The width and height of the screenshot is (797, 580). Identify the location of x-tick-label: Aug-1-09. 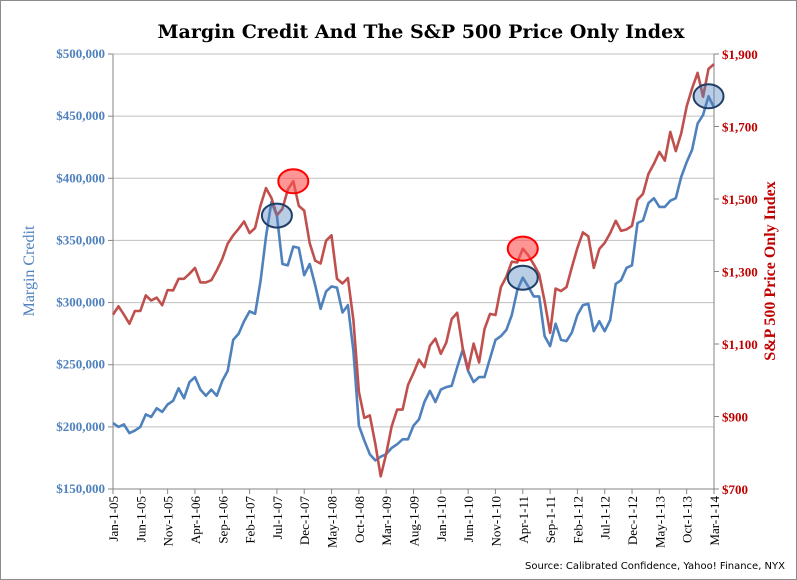
(414, 521).